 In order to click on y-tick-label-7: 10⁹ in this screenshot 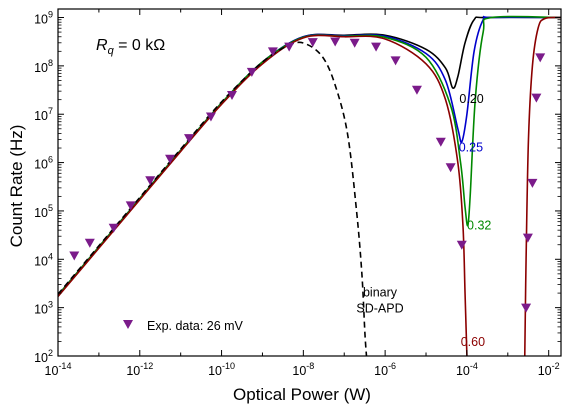, I will do `click(43, 18)`.